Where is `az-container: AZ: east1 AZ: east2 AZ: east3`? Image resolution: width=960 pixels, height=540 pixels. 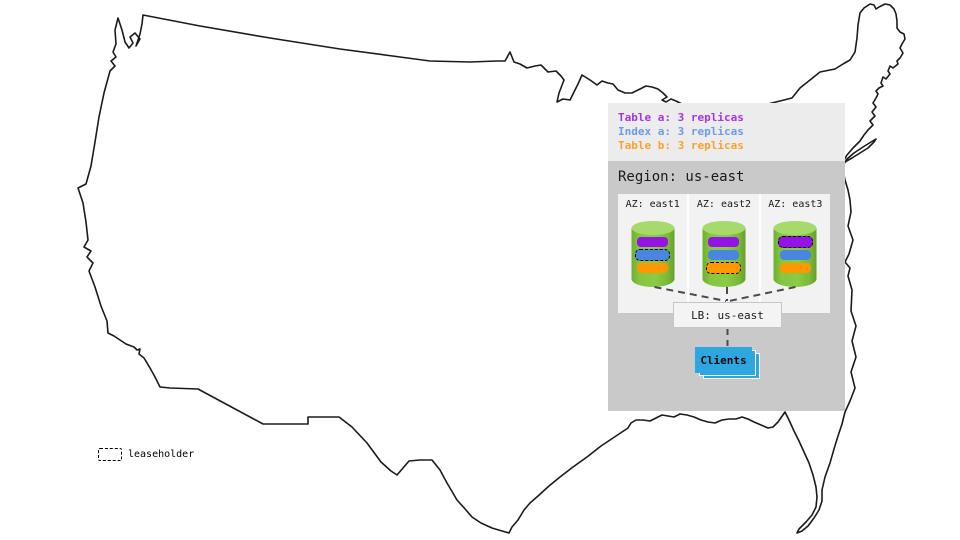
az-container: AZ: east1 AZ: east2 AZ: east3 is located at coordinates (724, 253).